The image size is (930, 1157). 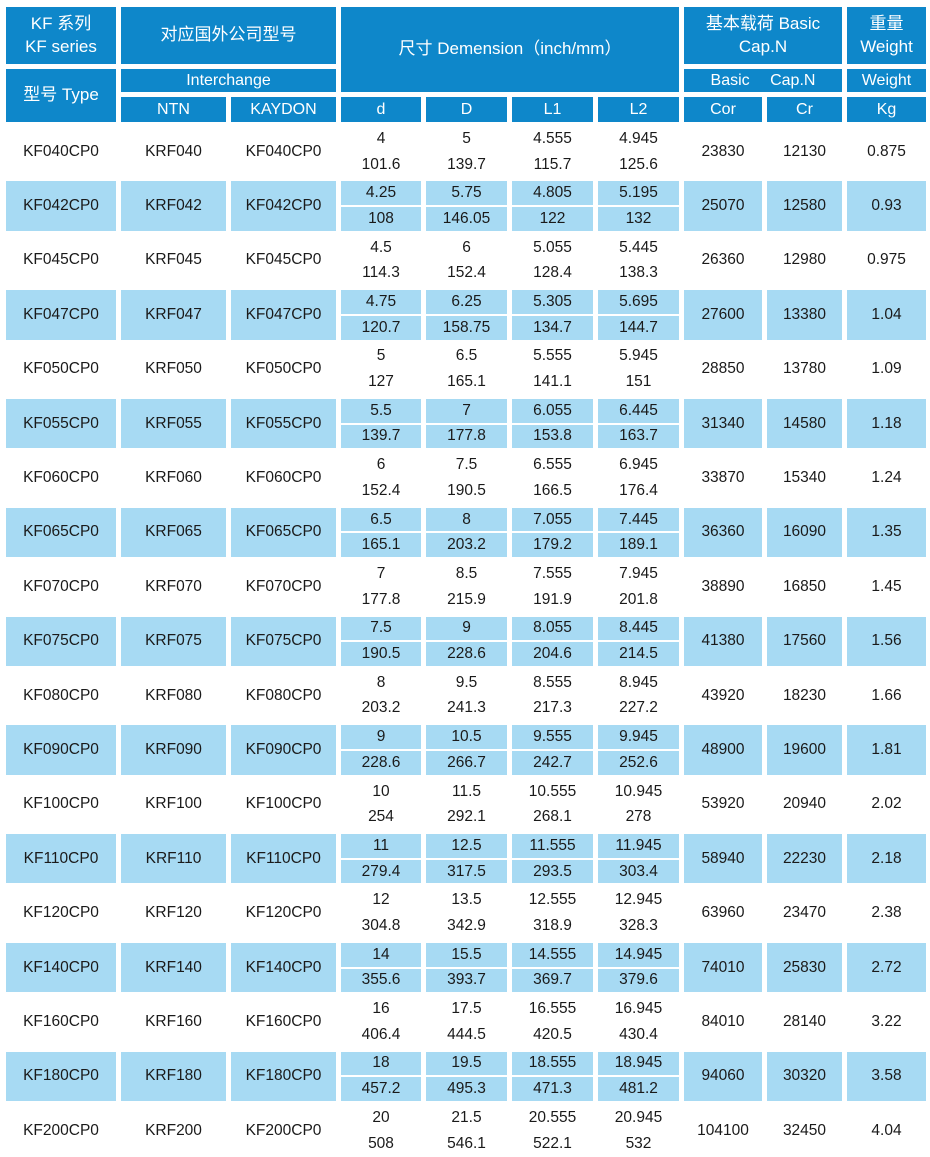 I want to click on cell-L1-inch: 8.555, so click(x=552, y=682).